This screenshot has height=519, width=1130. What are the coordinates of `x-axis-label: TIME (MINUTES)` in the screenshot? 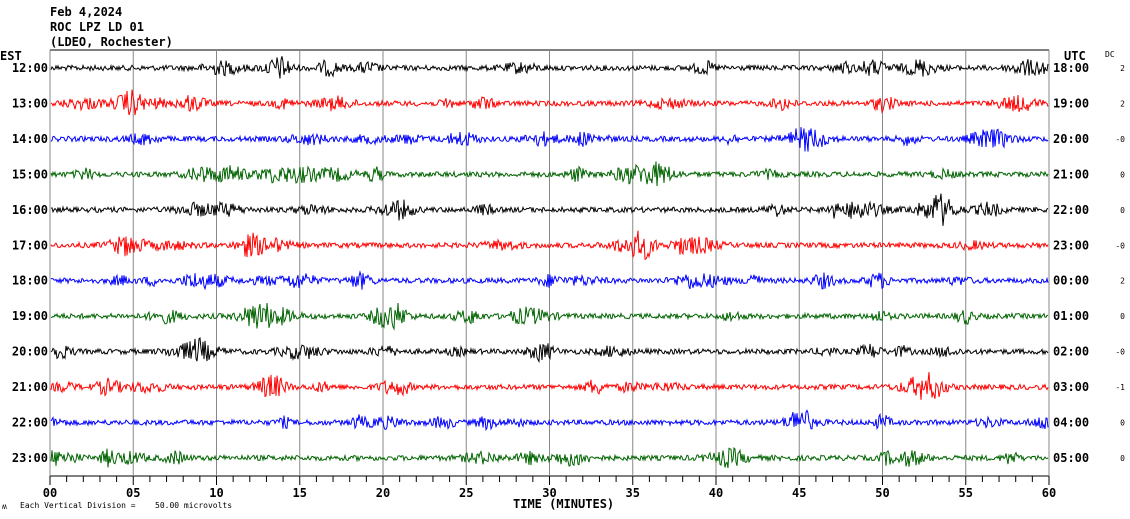 It's located at (563, 504).